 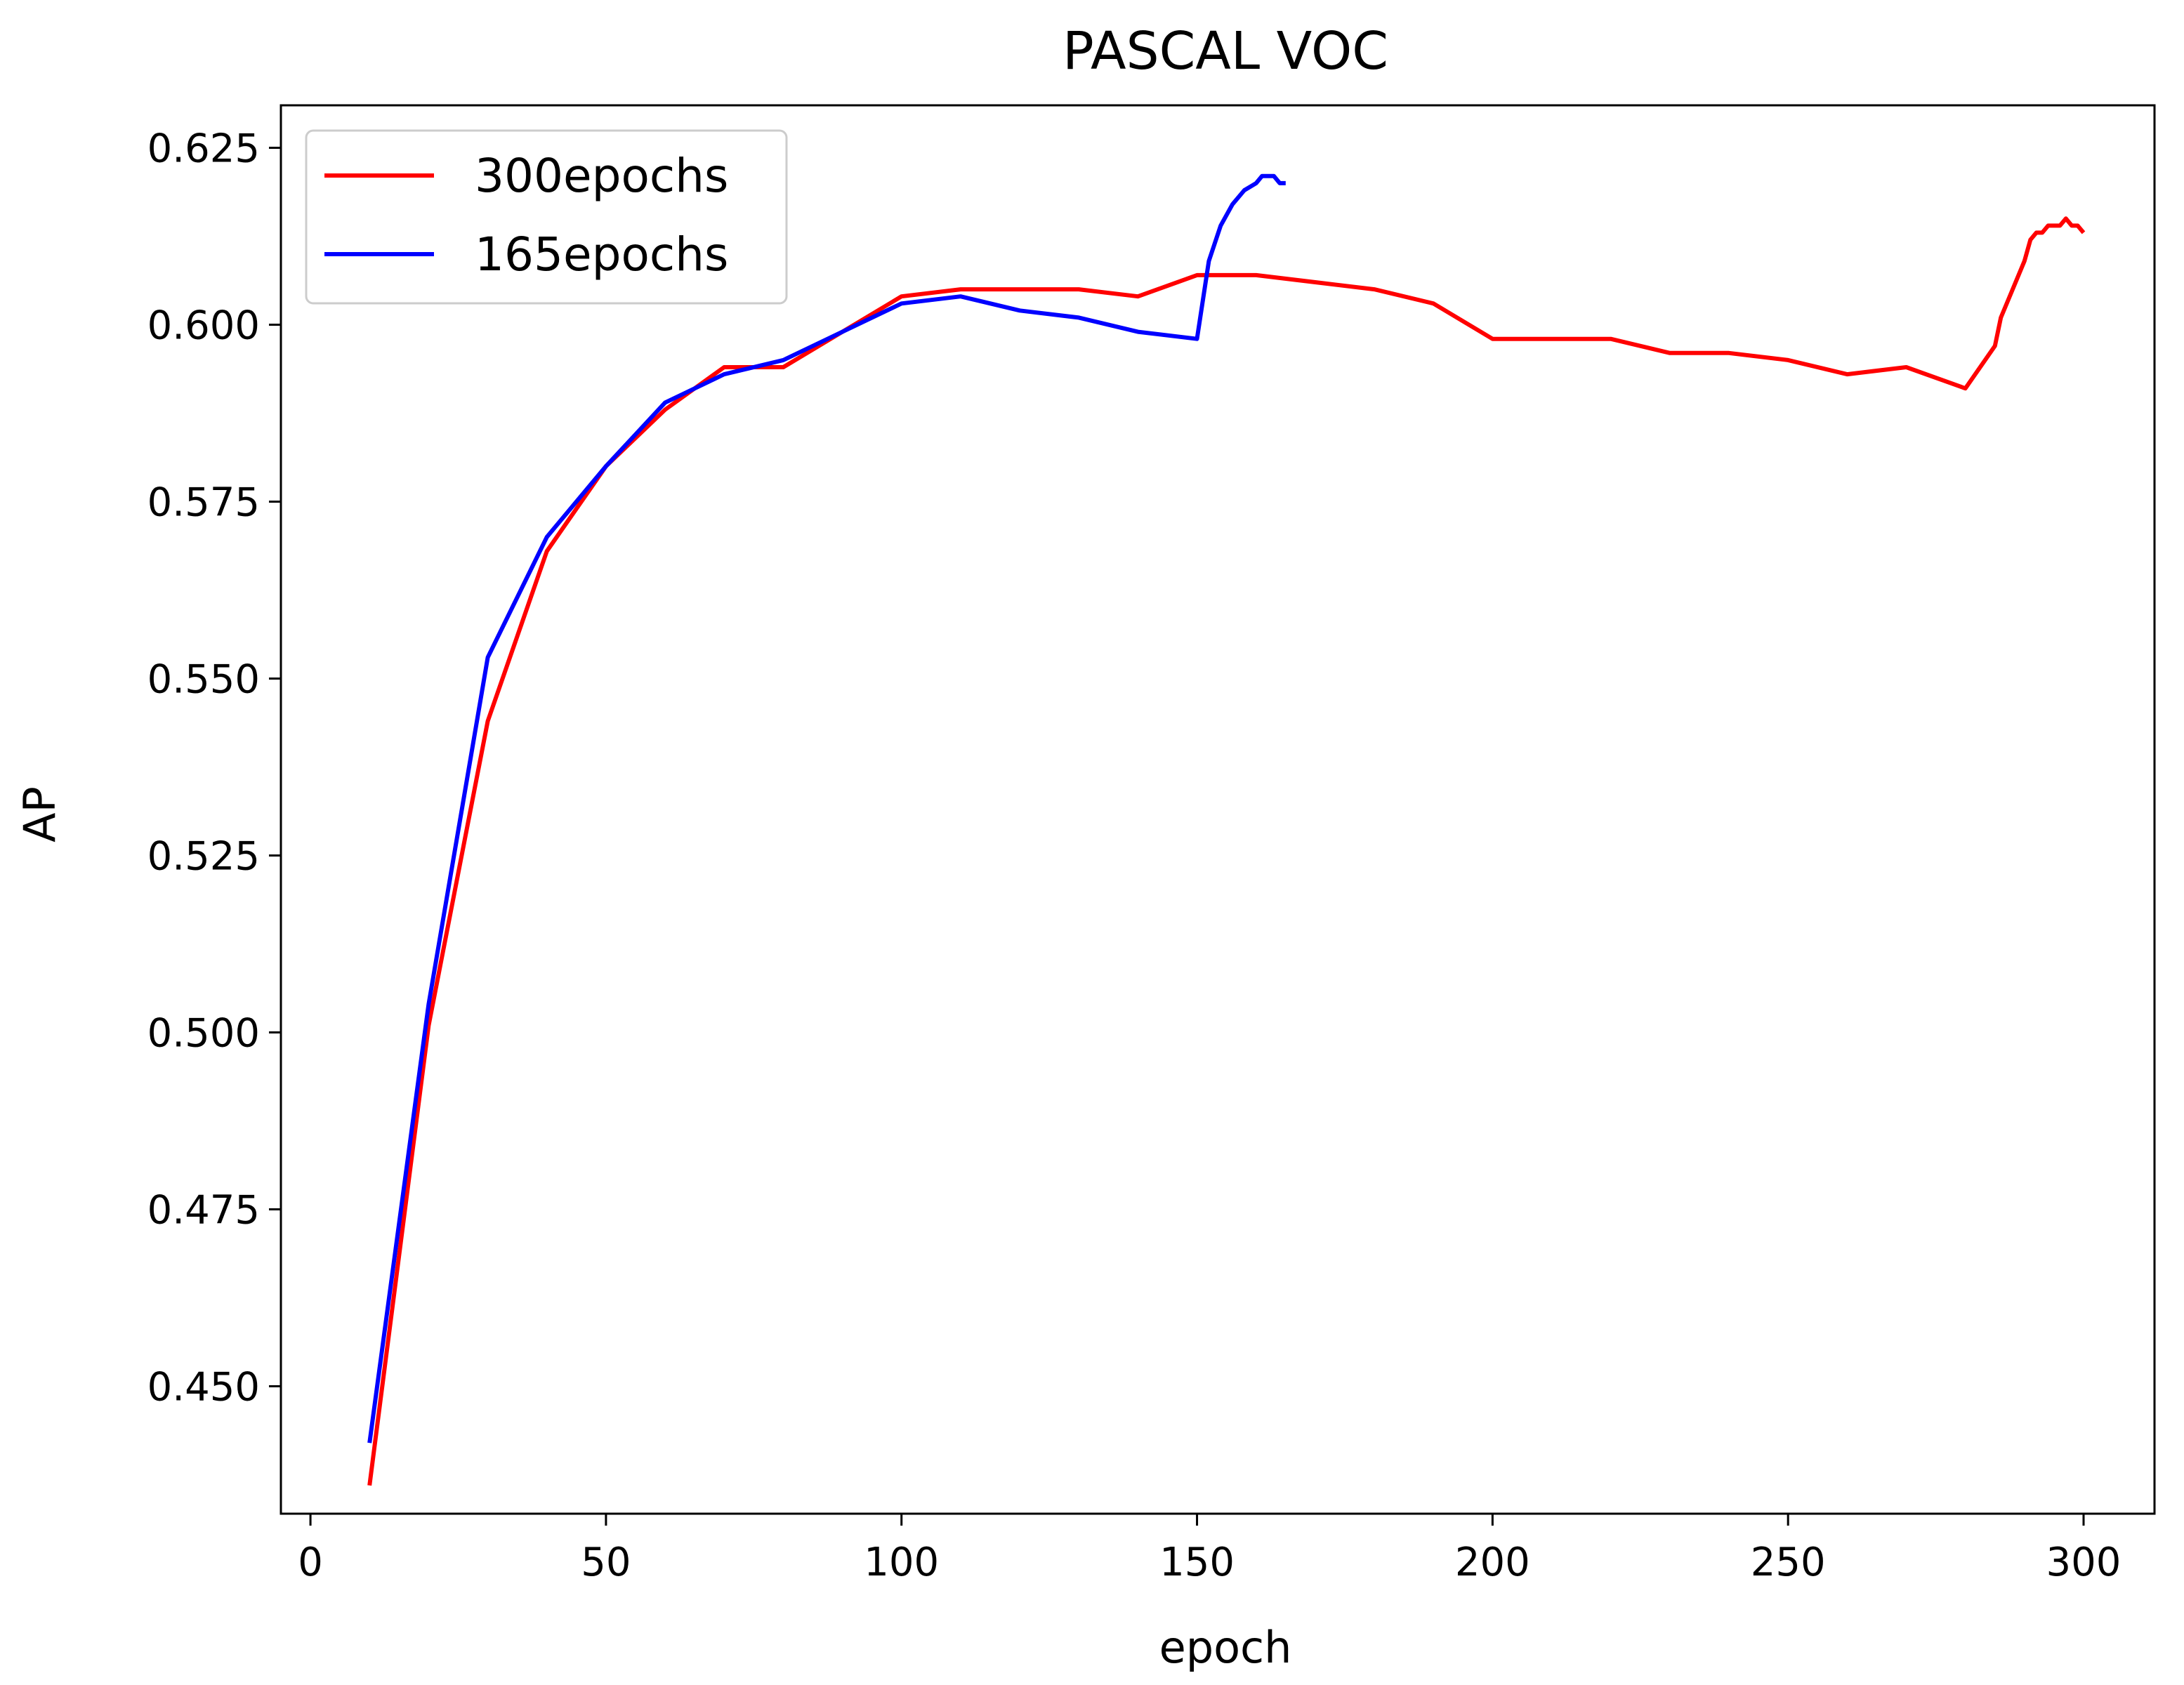 What do you see at coordinates (546, 217) in the screenshot?
I see `legend: 300epochs 165epochs` at bounding box center [546, 217].